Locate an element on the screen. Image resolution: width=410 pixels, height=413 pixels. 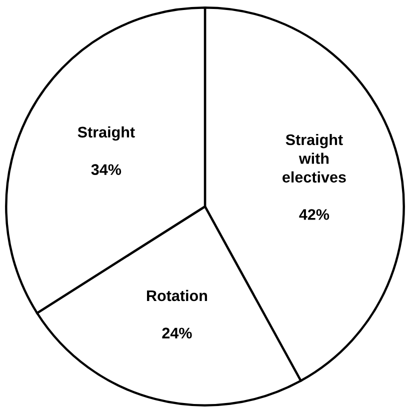
data-label: 24% is located at coordinates (177, 333).